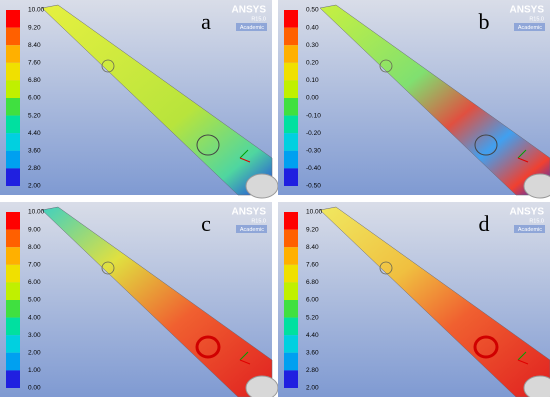  What do you see at coordinates (312, 45) in the screenshot?
I see `colorbar-label: 0.30` at bounding box center [312, 45].